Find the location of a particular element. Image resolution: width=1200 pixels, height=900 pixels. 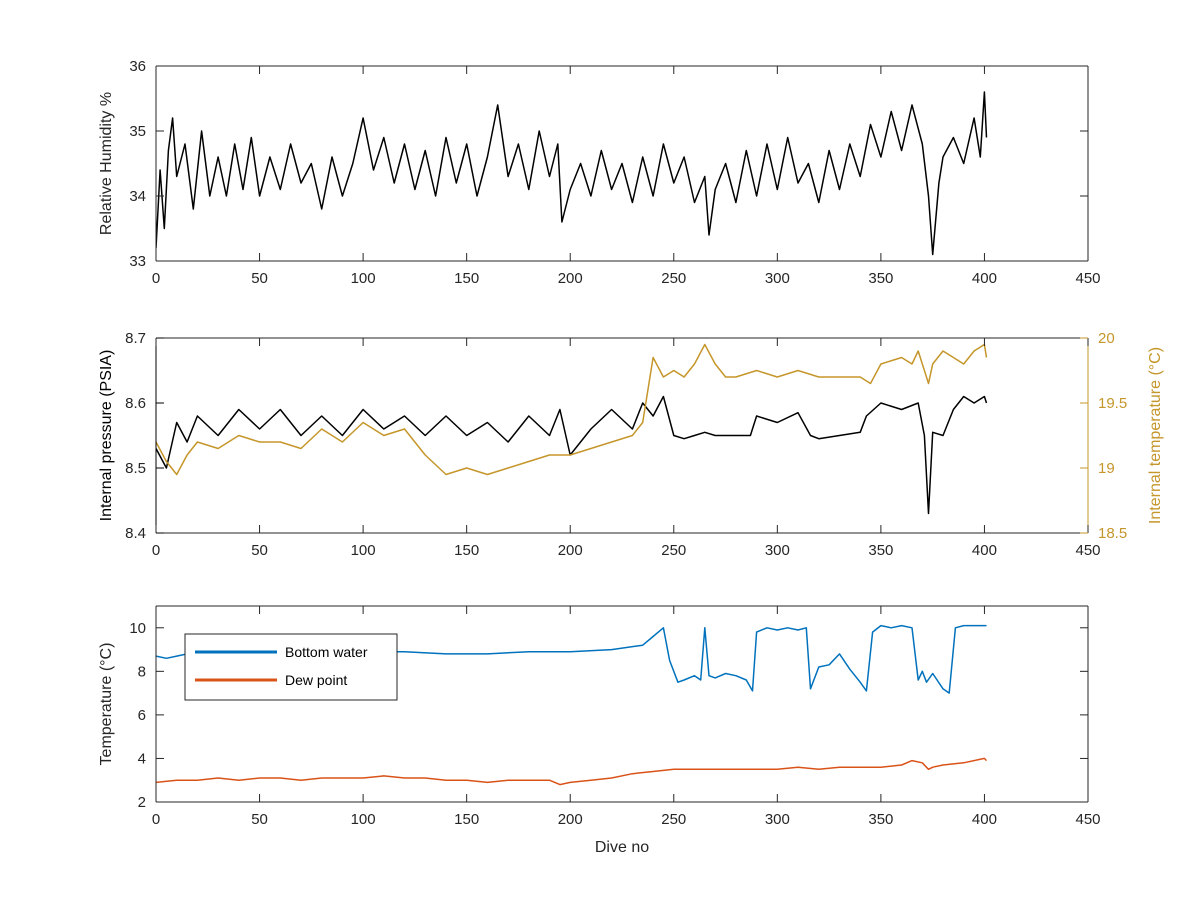

y-axis-label: Relative Humidity % is located at coordinates (106, 163).